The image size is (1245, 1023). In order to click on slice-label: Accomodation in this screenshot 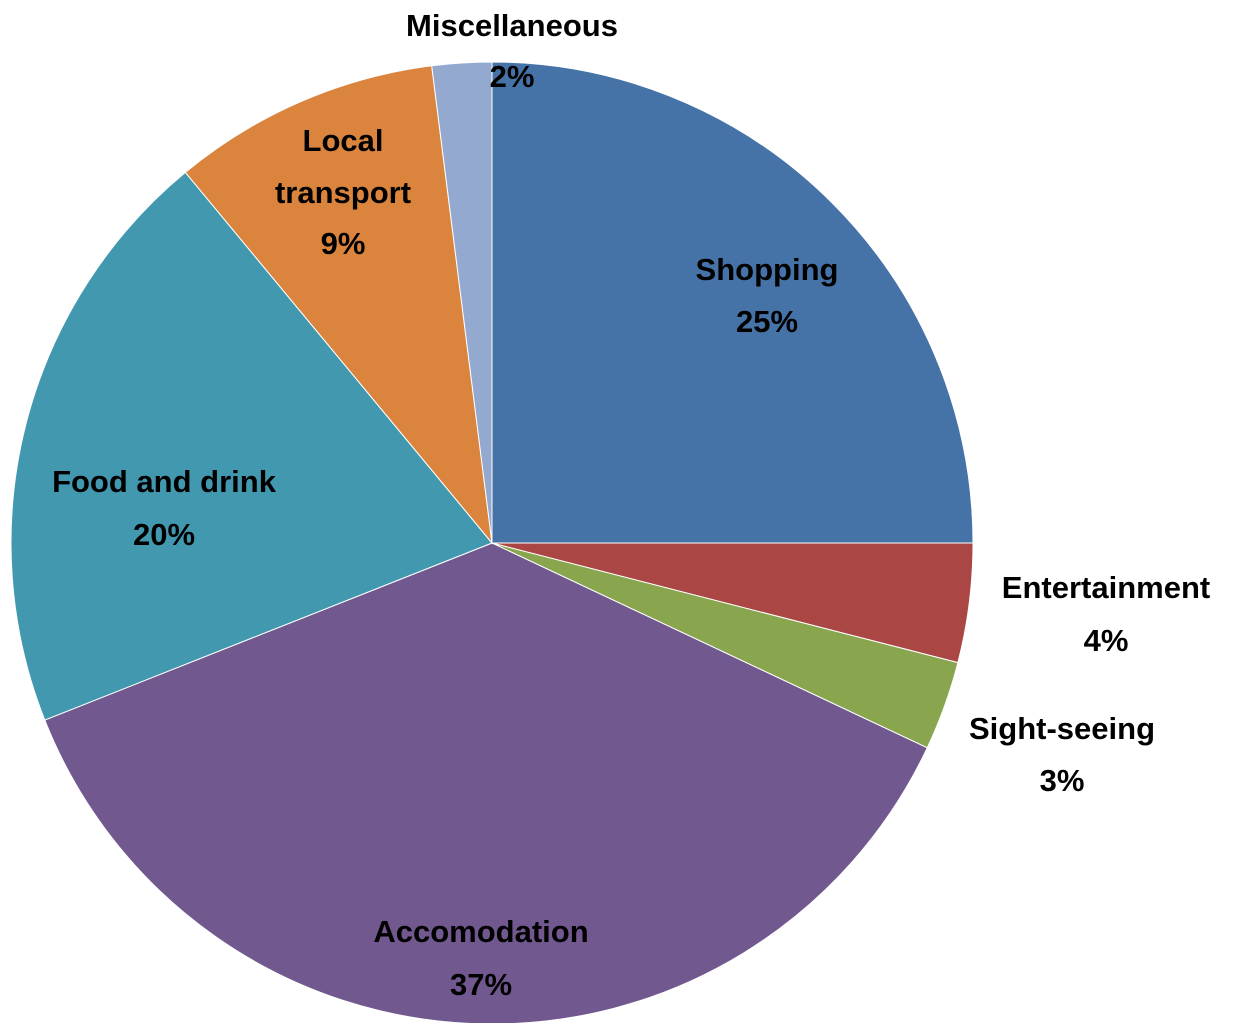, I will do `click(480, 931)`.